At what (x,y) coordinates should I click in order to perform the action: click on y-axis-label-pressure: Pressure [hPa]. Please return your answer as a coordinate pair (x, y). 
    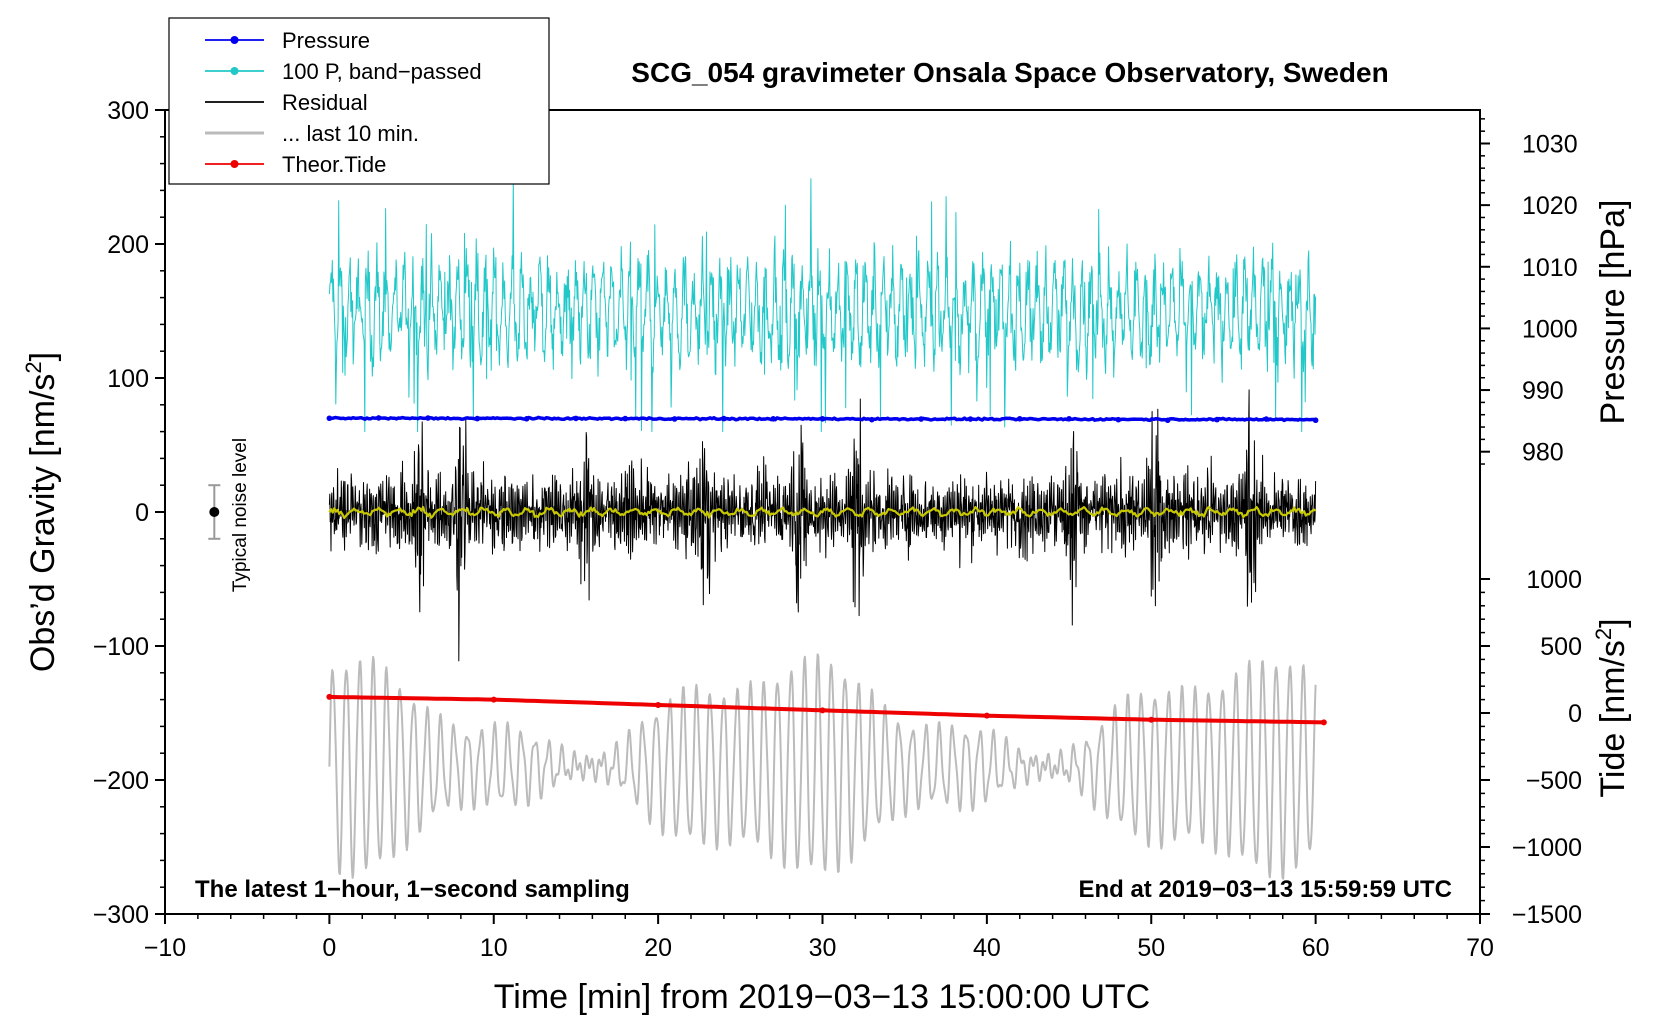
    Looking at the image, I should click on (1613, 312).